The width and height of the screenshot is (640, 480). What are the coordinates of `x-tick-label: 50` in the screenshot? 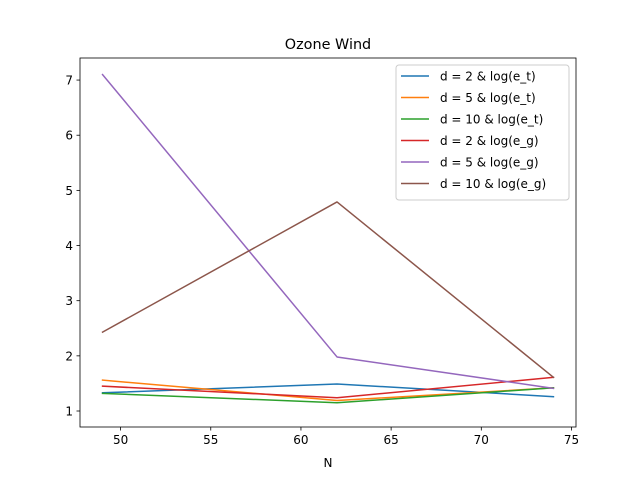 It's located at (120, 440).